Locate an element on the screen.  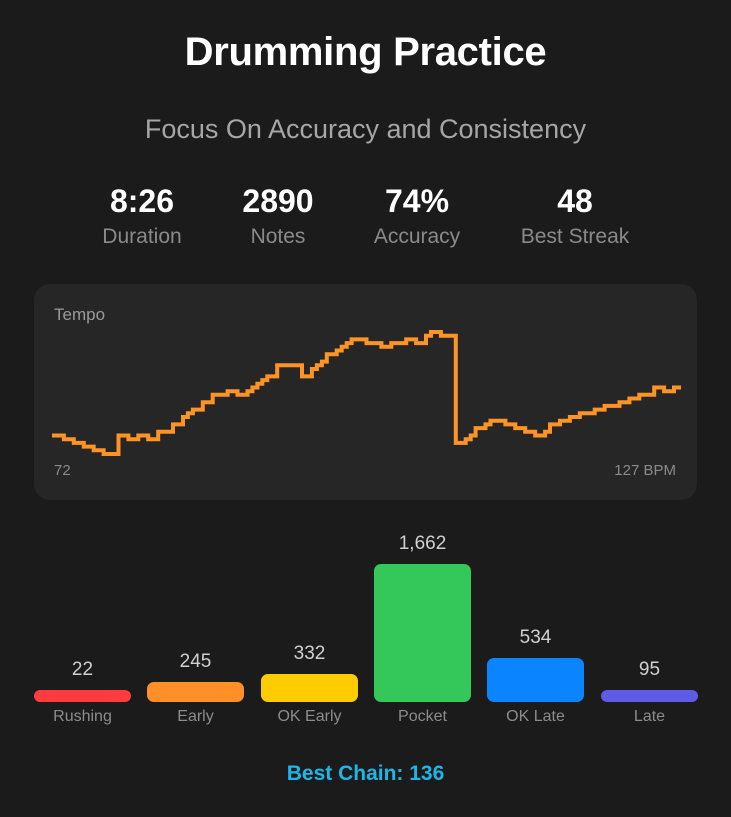
bar-ok-early: 332 OK Early is located at coordinates (309, 630).